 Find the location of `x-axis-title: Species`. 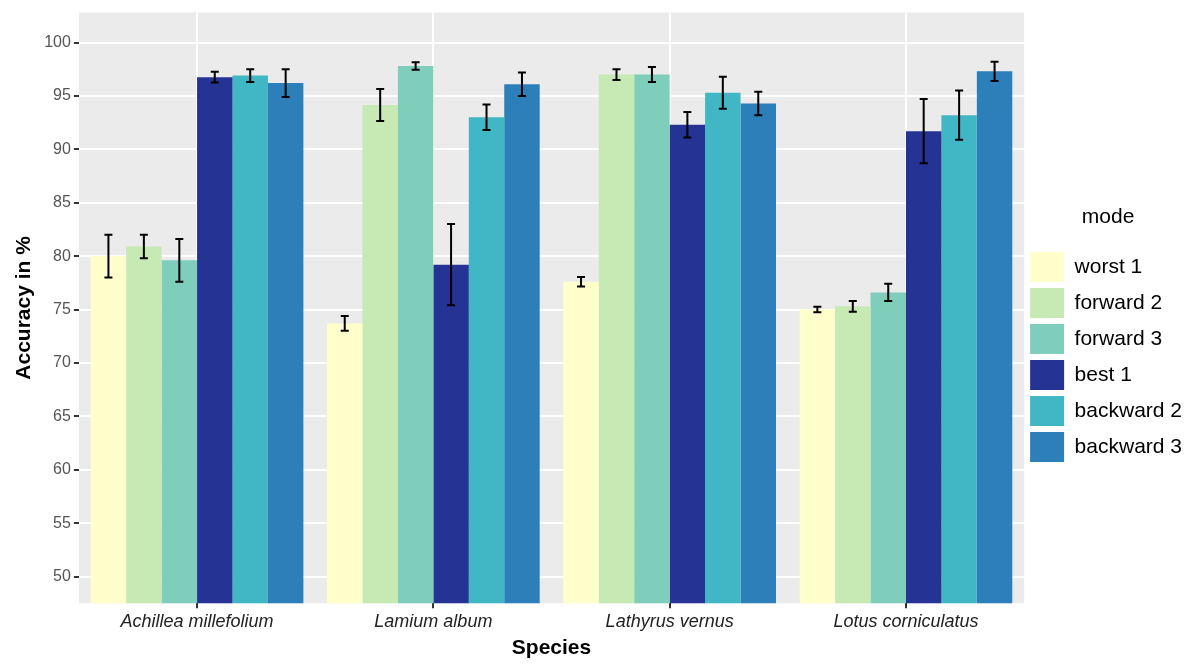

x-axis-title: Species is located at coordinates (551, 647).